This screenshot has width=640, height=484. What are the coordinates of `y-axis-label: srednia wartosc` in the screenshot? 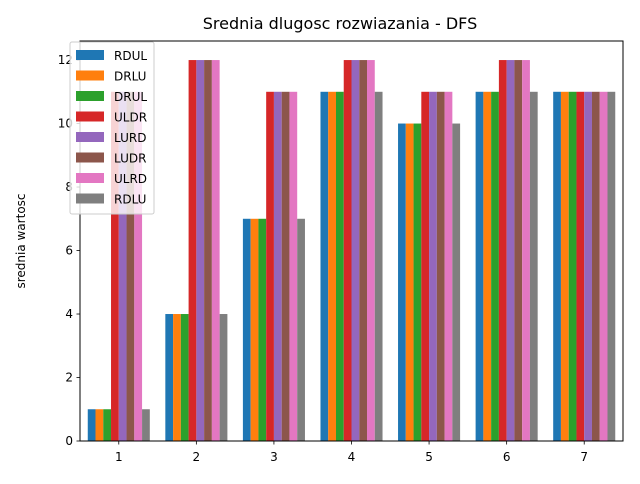 It's located at (21, 240).